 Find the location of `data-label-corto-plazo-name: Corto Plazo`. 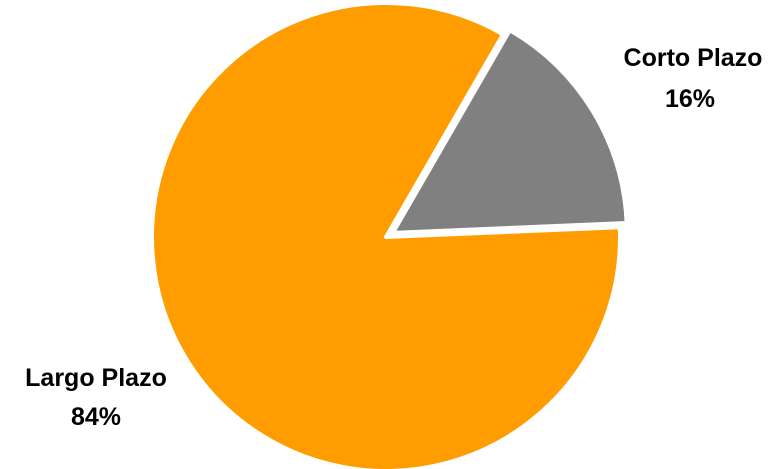

data-label-corto-plazo-name: Corto Plazo is located at coordinates (693, 58).